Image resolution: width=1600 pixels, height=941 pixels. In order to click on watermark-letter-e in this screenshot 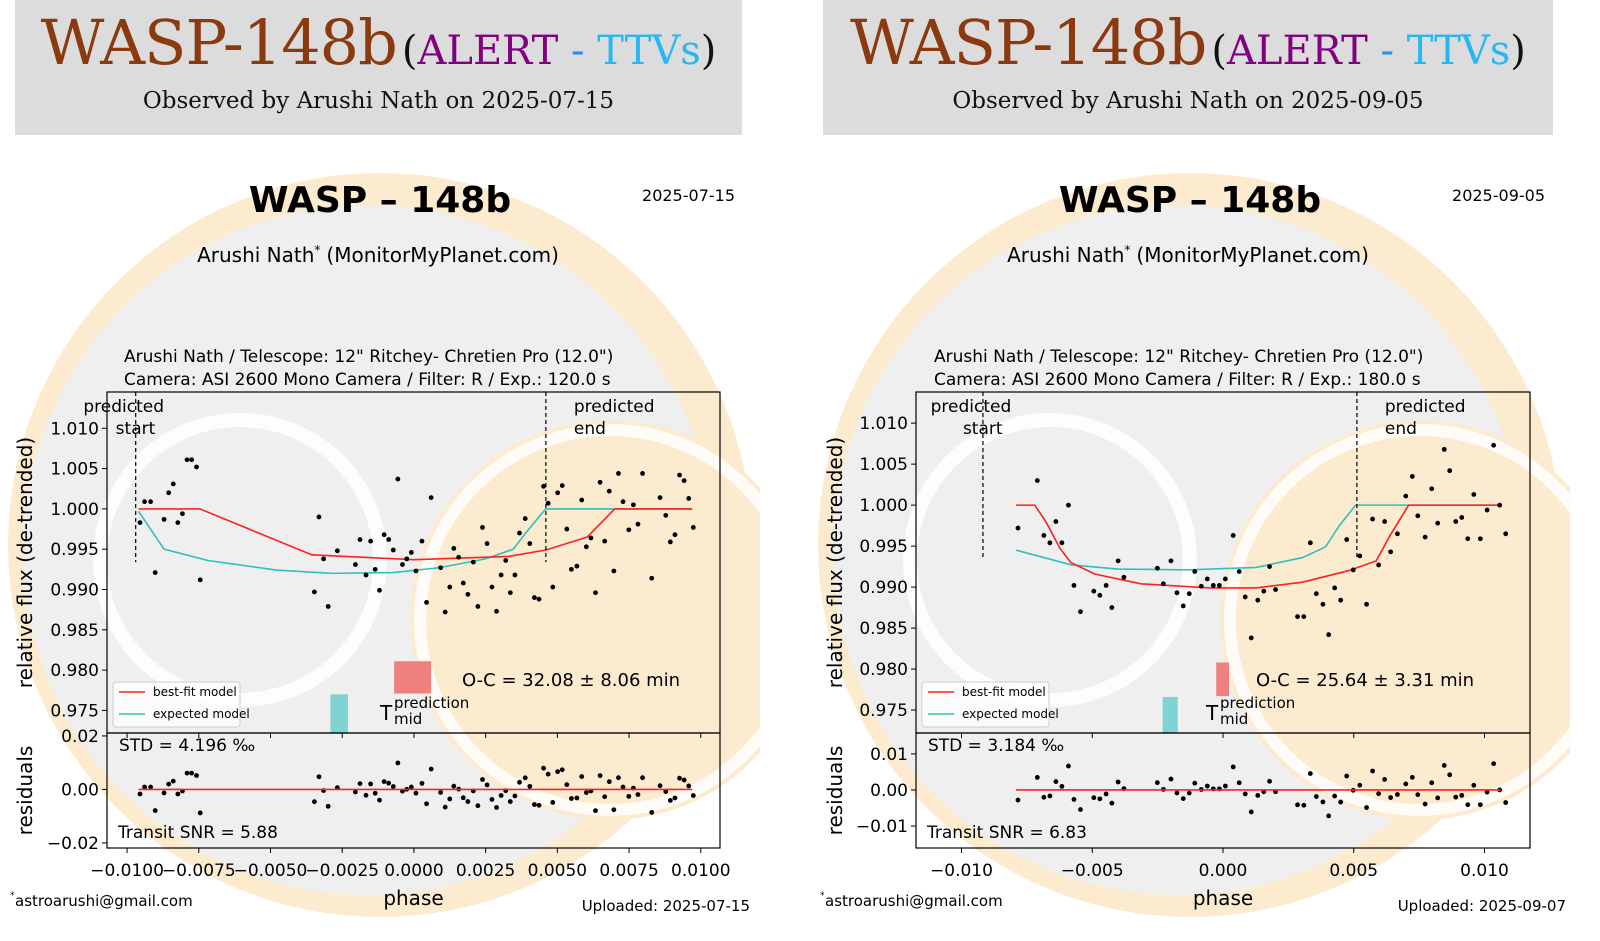, I will do `click(1050, 560)`.